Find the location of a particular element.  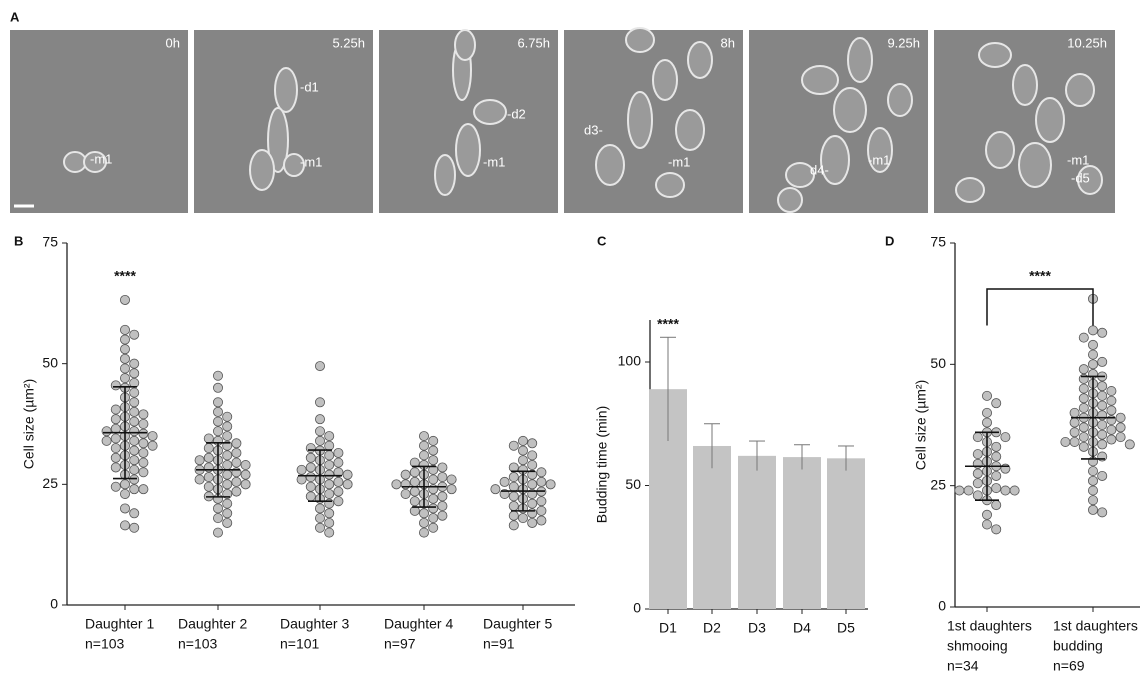

y-tick-label: 75 is located at coordinates (938, 242).